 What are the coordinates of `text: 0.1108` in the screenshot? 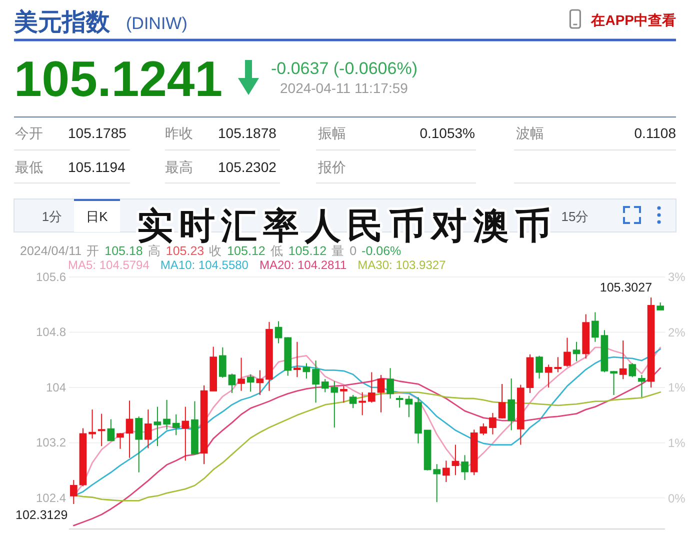 It's located at (655, 133).